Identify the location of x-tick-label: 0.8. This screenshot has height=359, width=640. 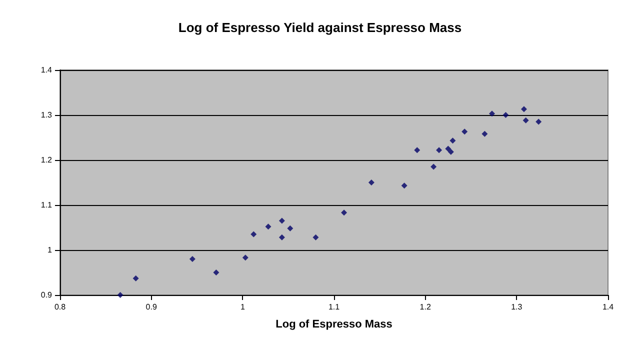
(60, 307).